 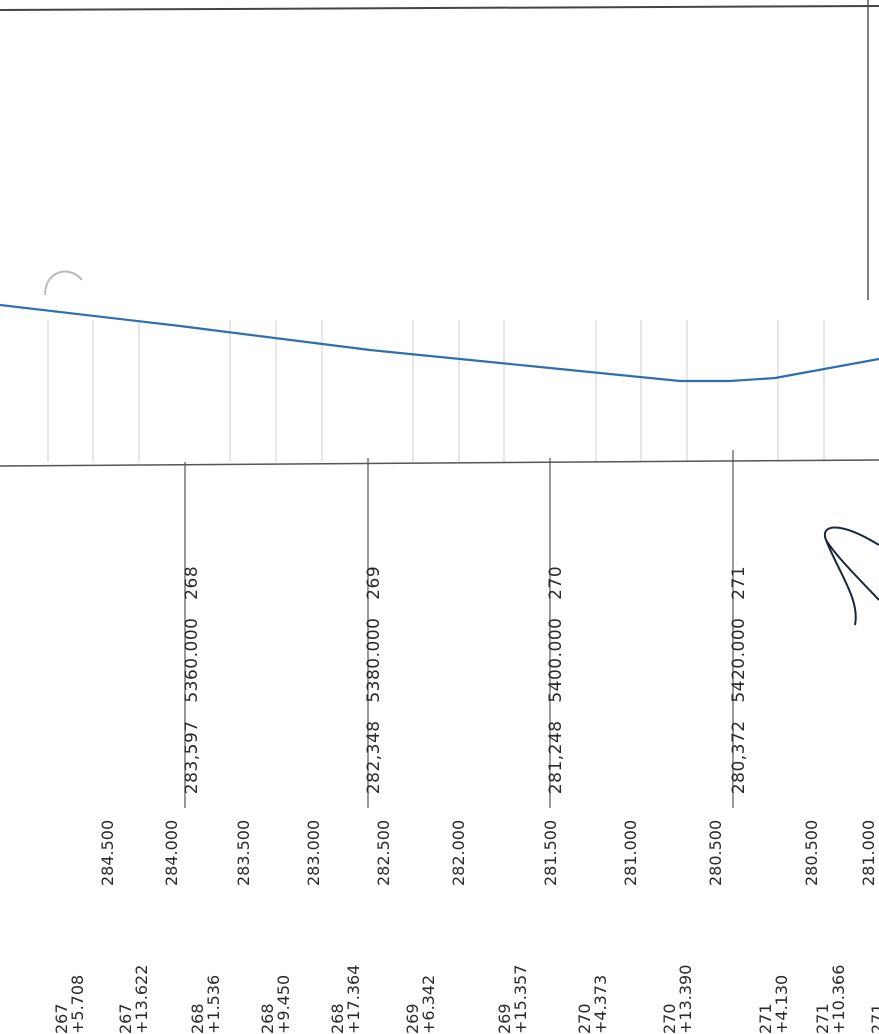 What do you see at coordinates (436, 391) in the screenshot?
I see `grid-lines` at bounding box center [436, 391].